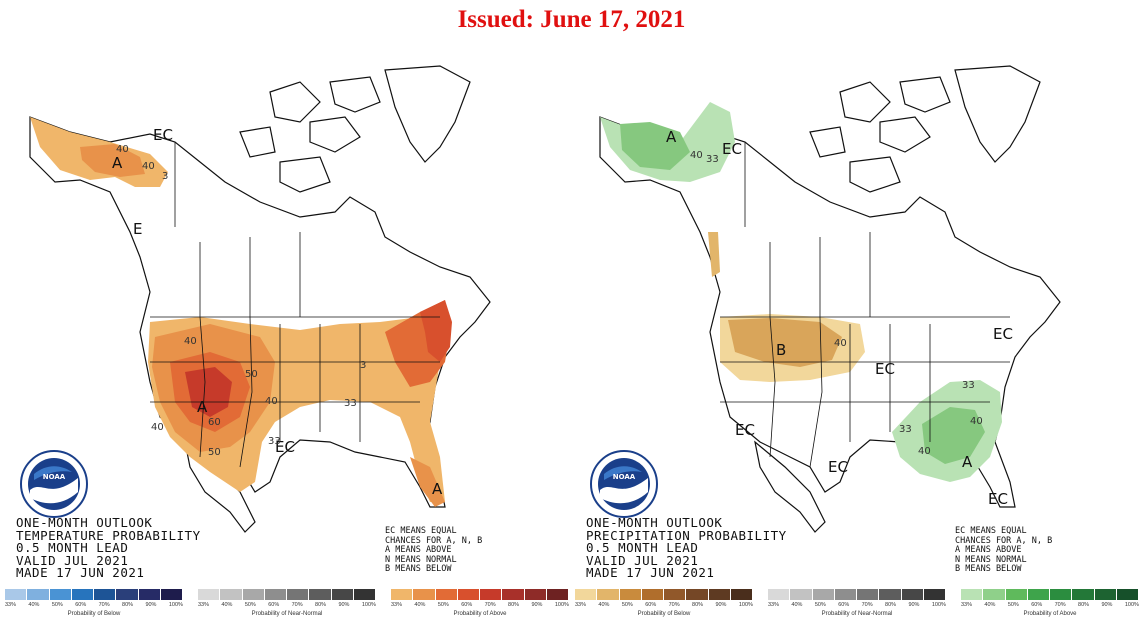  I want to click on legend-caption: Probability of Below, so click(94, 614).